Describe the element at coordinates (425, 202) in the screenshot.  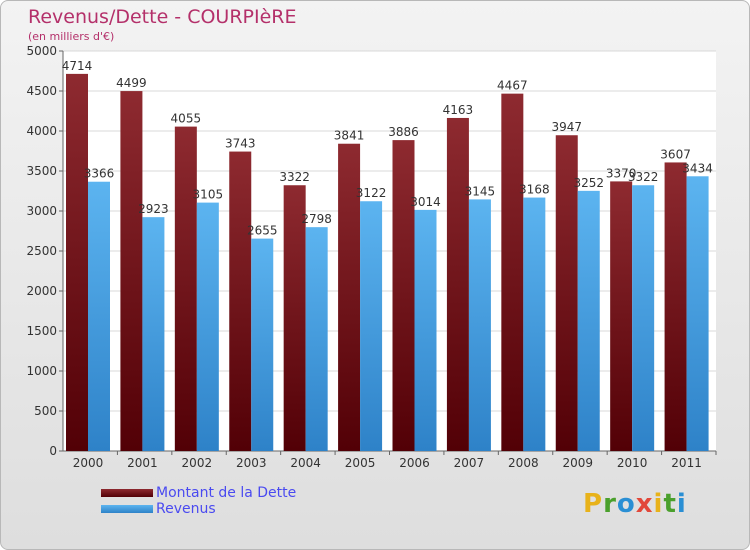
I see `data-label-revenus: 3014` at that location.